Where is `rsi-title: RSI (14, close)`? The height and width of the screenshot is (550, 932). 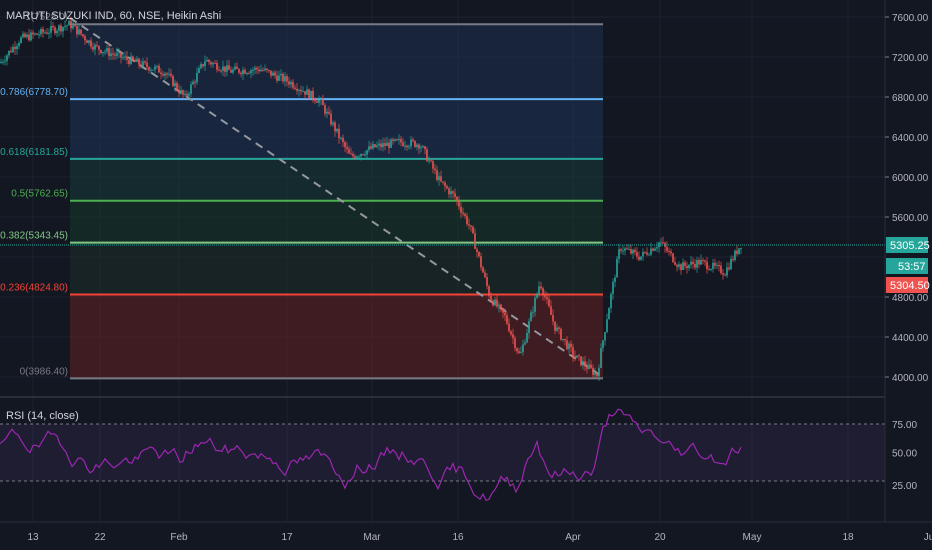
rsi-title: RSI (14, close) is located at coordinates (42, 416).